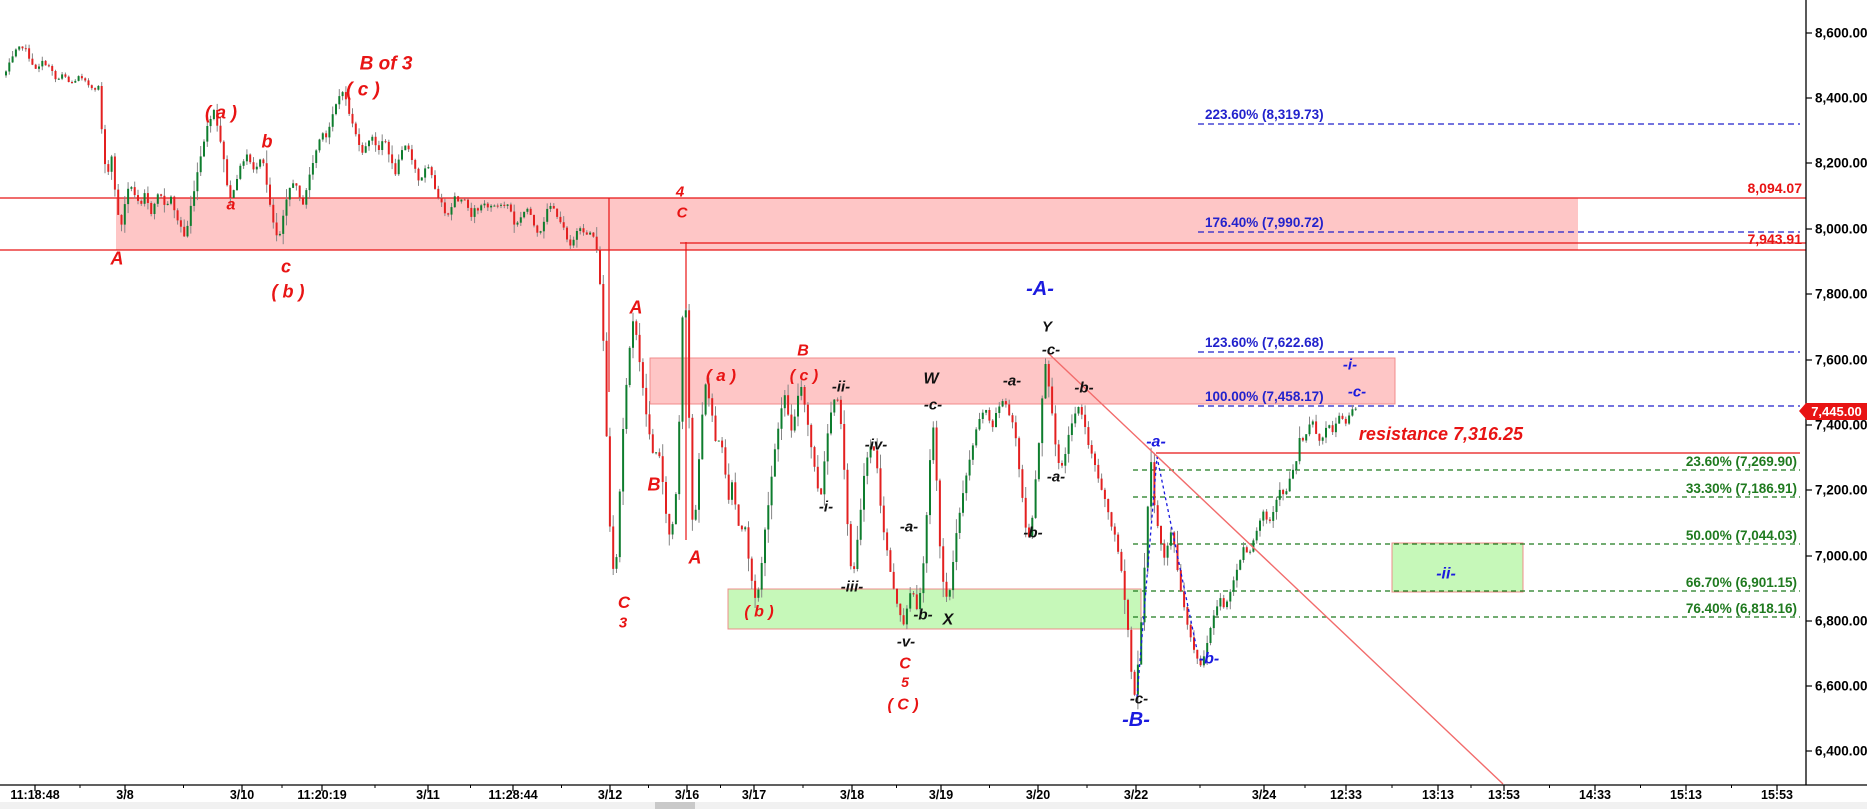  Describe the element at coordinates (902, 705) in the screenshot. I see `wave-label: ( C )` at that location.